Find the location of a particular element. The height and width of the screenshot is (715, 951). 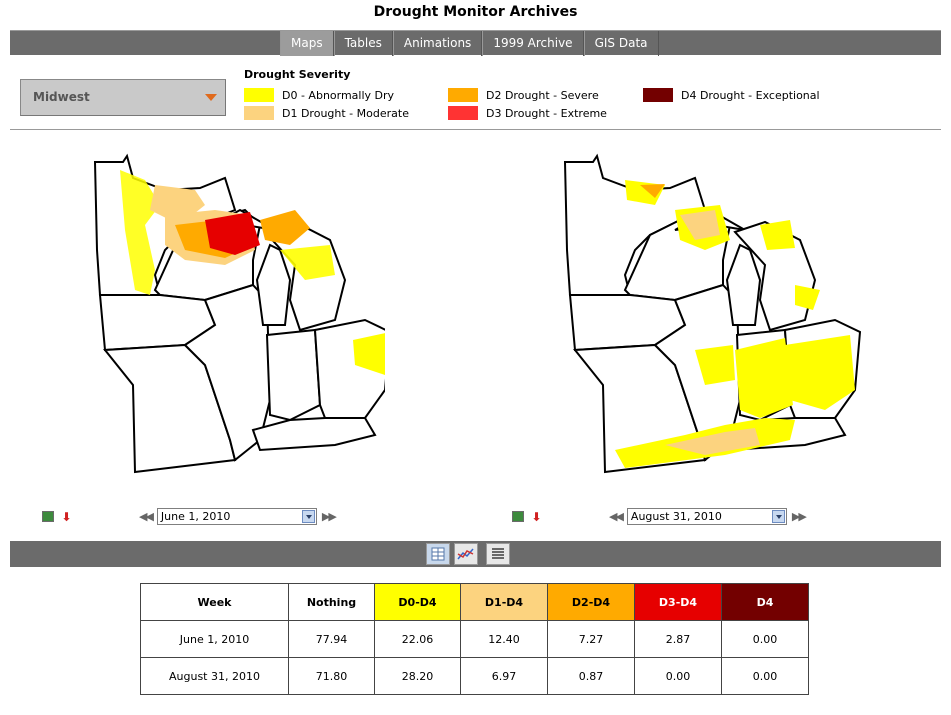

legend-label-d2: D2 Drought - Severe is located at coordinates (542, 95).